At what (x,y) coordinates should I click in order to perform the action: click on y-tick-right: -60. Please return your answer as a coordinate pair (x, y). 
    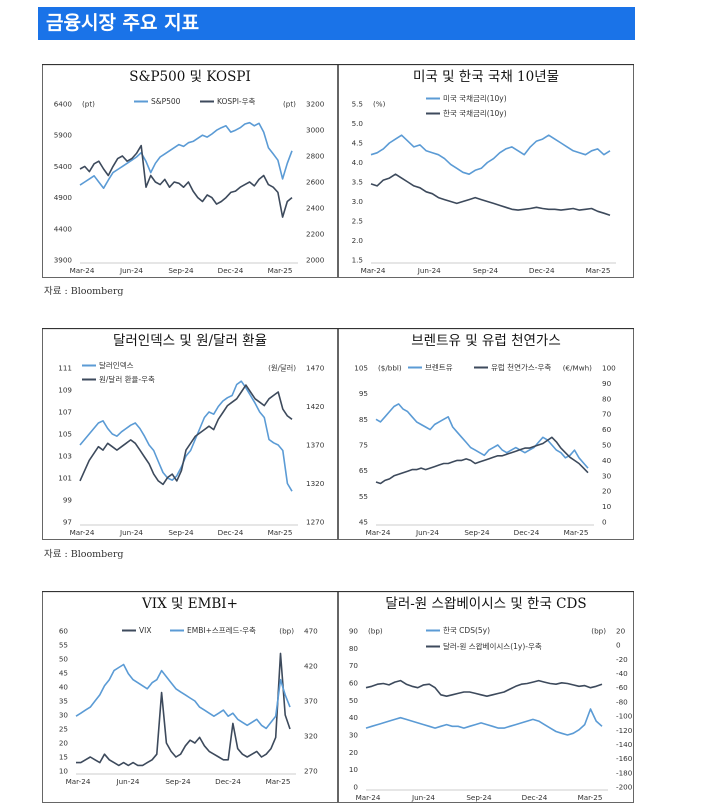
    Looking at the image, I should click on (622, 687).